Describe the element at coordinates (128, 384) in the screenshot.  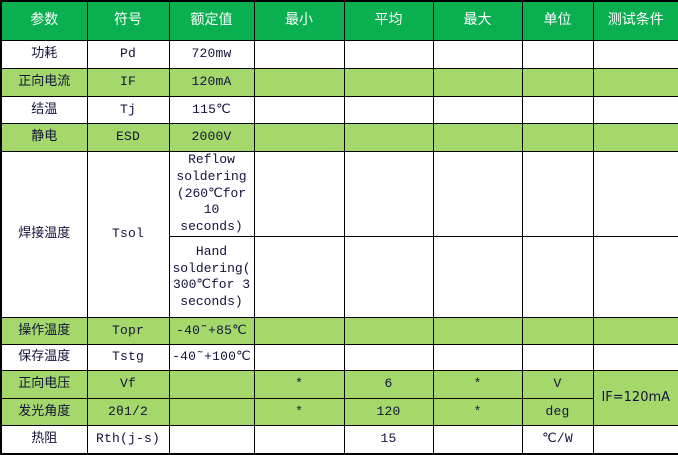
I see `cell-symbol: Vf` at that location.